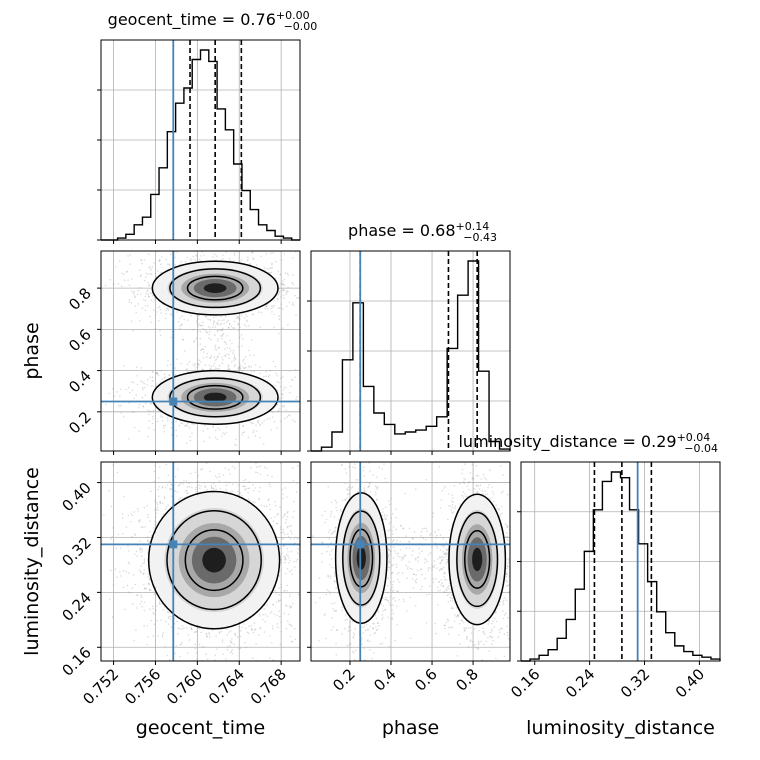 This screenshot has width=760, height=760. I want to click on panel-title-phase: phase = 0.68+0.14 −0.43, so click(422, 232).